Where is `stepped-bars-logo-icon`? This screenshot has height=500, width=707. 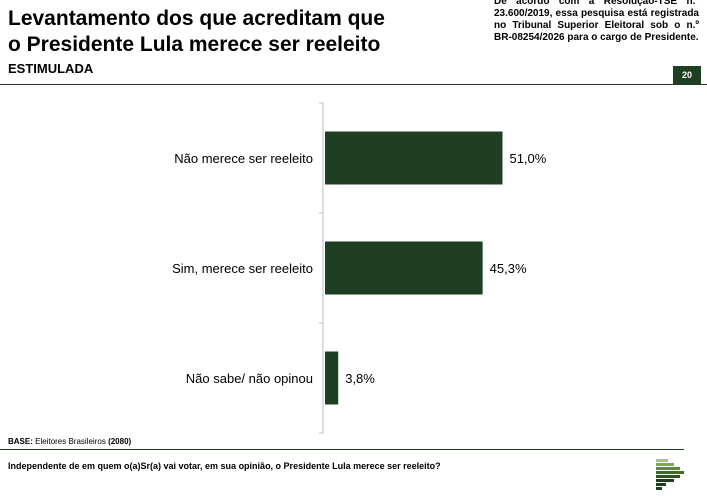 stepped-bars-logo-icon is located at coordinates (670, 474).